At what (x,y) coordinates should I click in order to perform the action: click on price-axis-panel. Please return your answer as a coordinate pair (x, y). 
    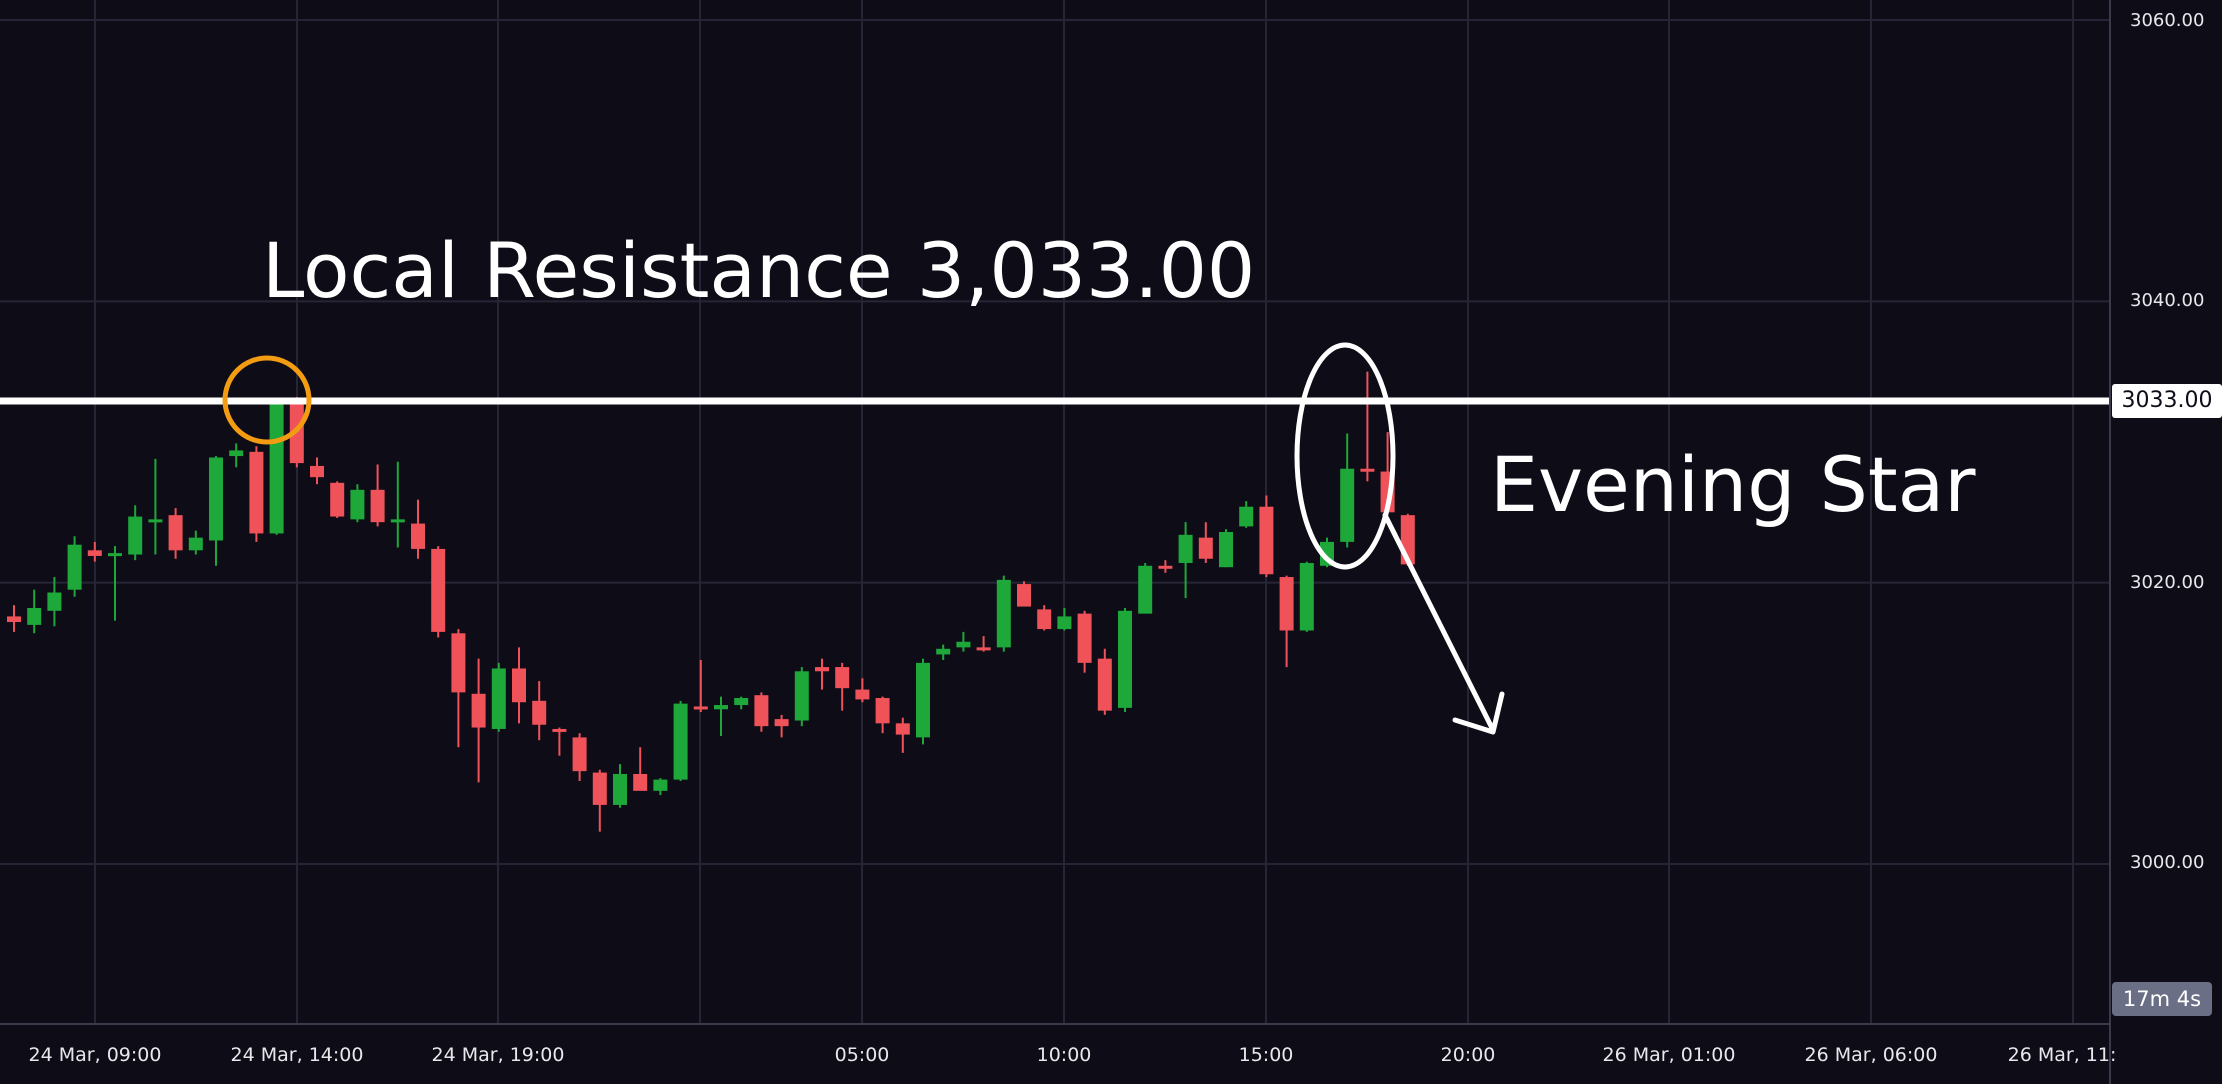
    Looking at the image, I should click on (2166, 542).